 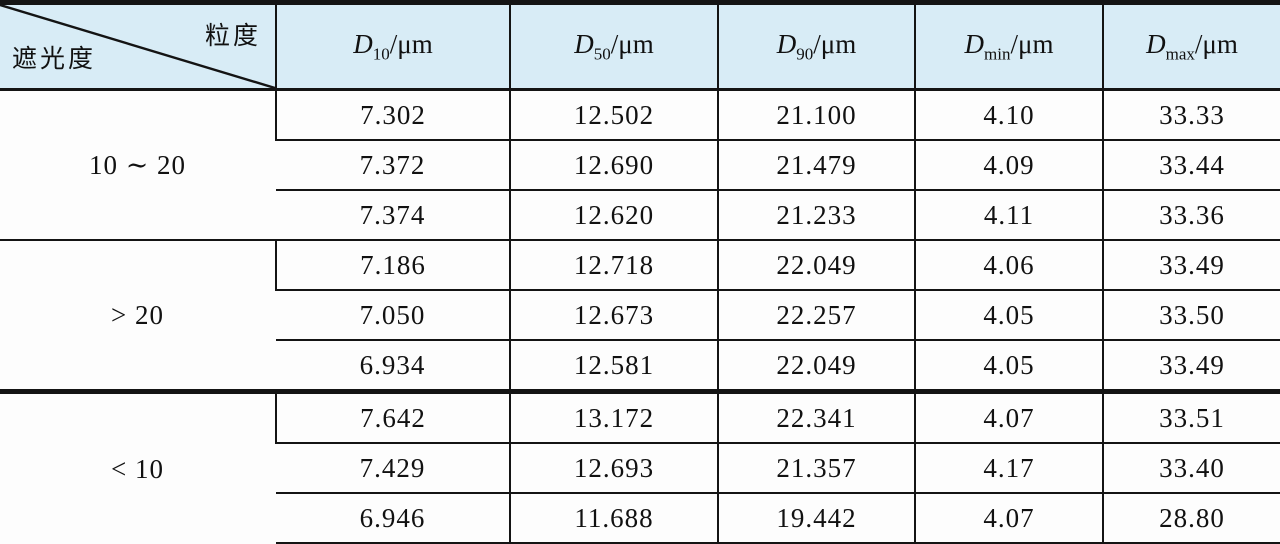 What do you see at coordinates (613, 114) in the screenshot?
I see `value-cell: 12.502` at bounding box center [613, 114].